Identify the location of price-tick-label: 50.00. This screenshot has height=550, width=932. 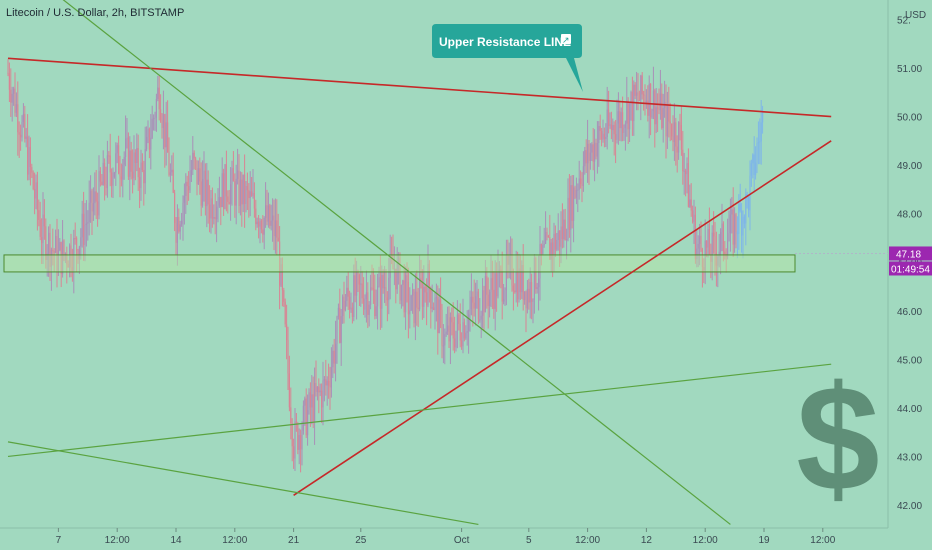
(909, 118).